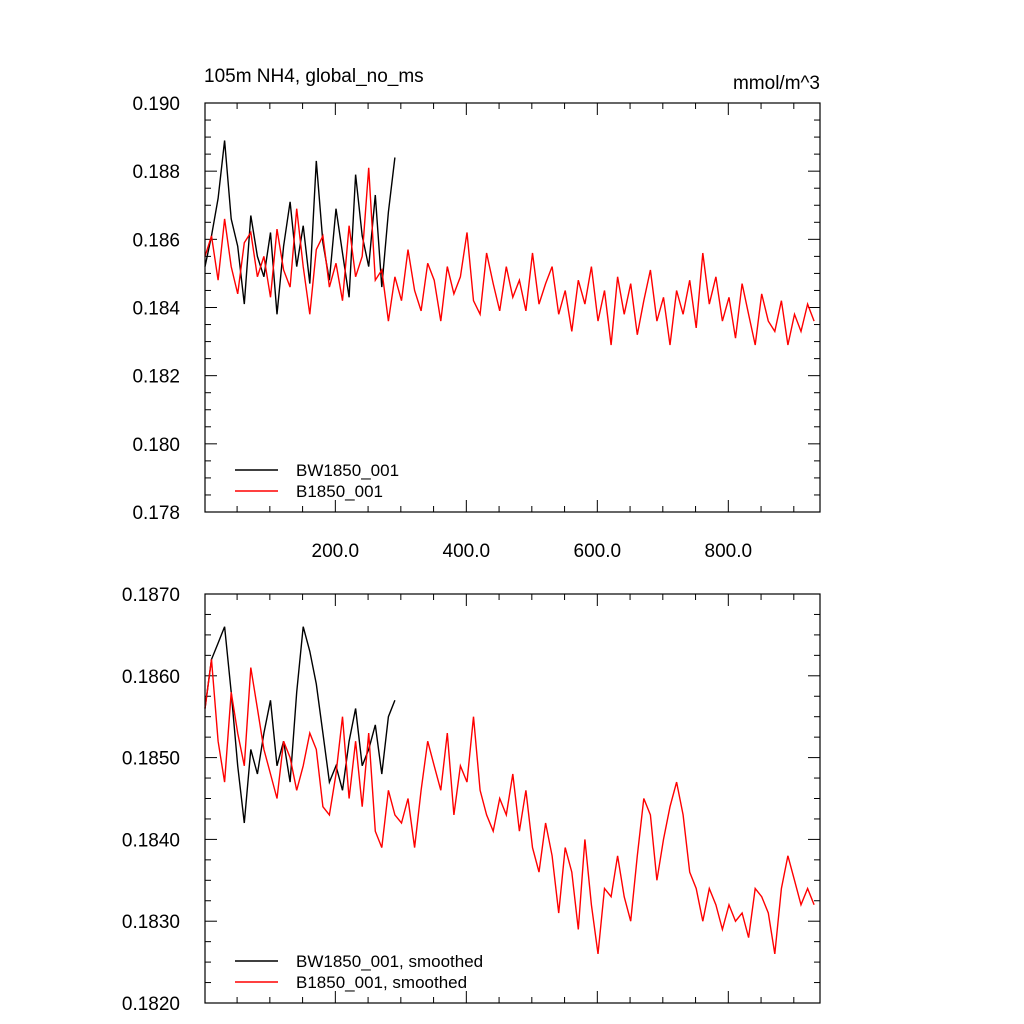  What do you see at coordinates (151, 595) in the screenshot?
I see `bottom-y-tick-label: 0.1870` at bounding box center [151, 595].